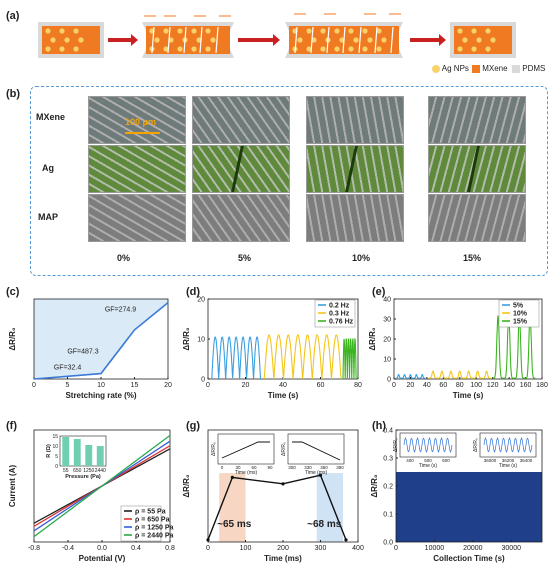  Describe the element at coordinates (245, 258) in the screenshot. I see `col-label-5: 5%` at that location.